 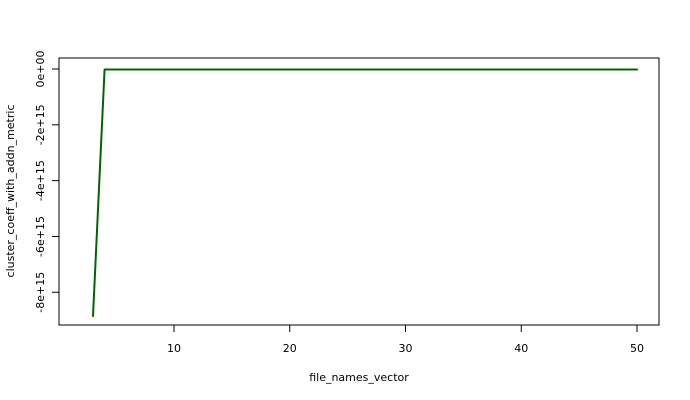 What do you see at coordinates (40, 236) in the screenshot?
I see `y-tick-label: -6e+15` at bounding box center [40, 236].